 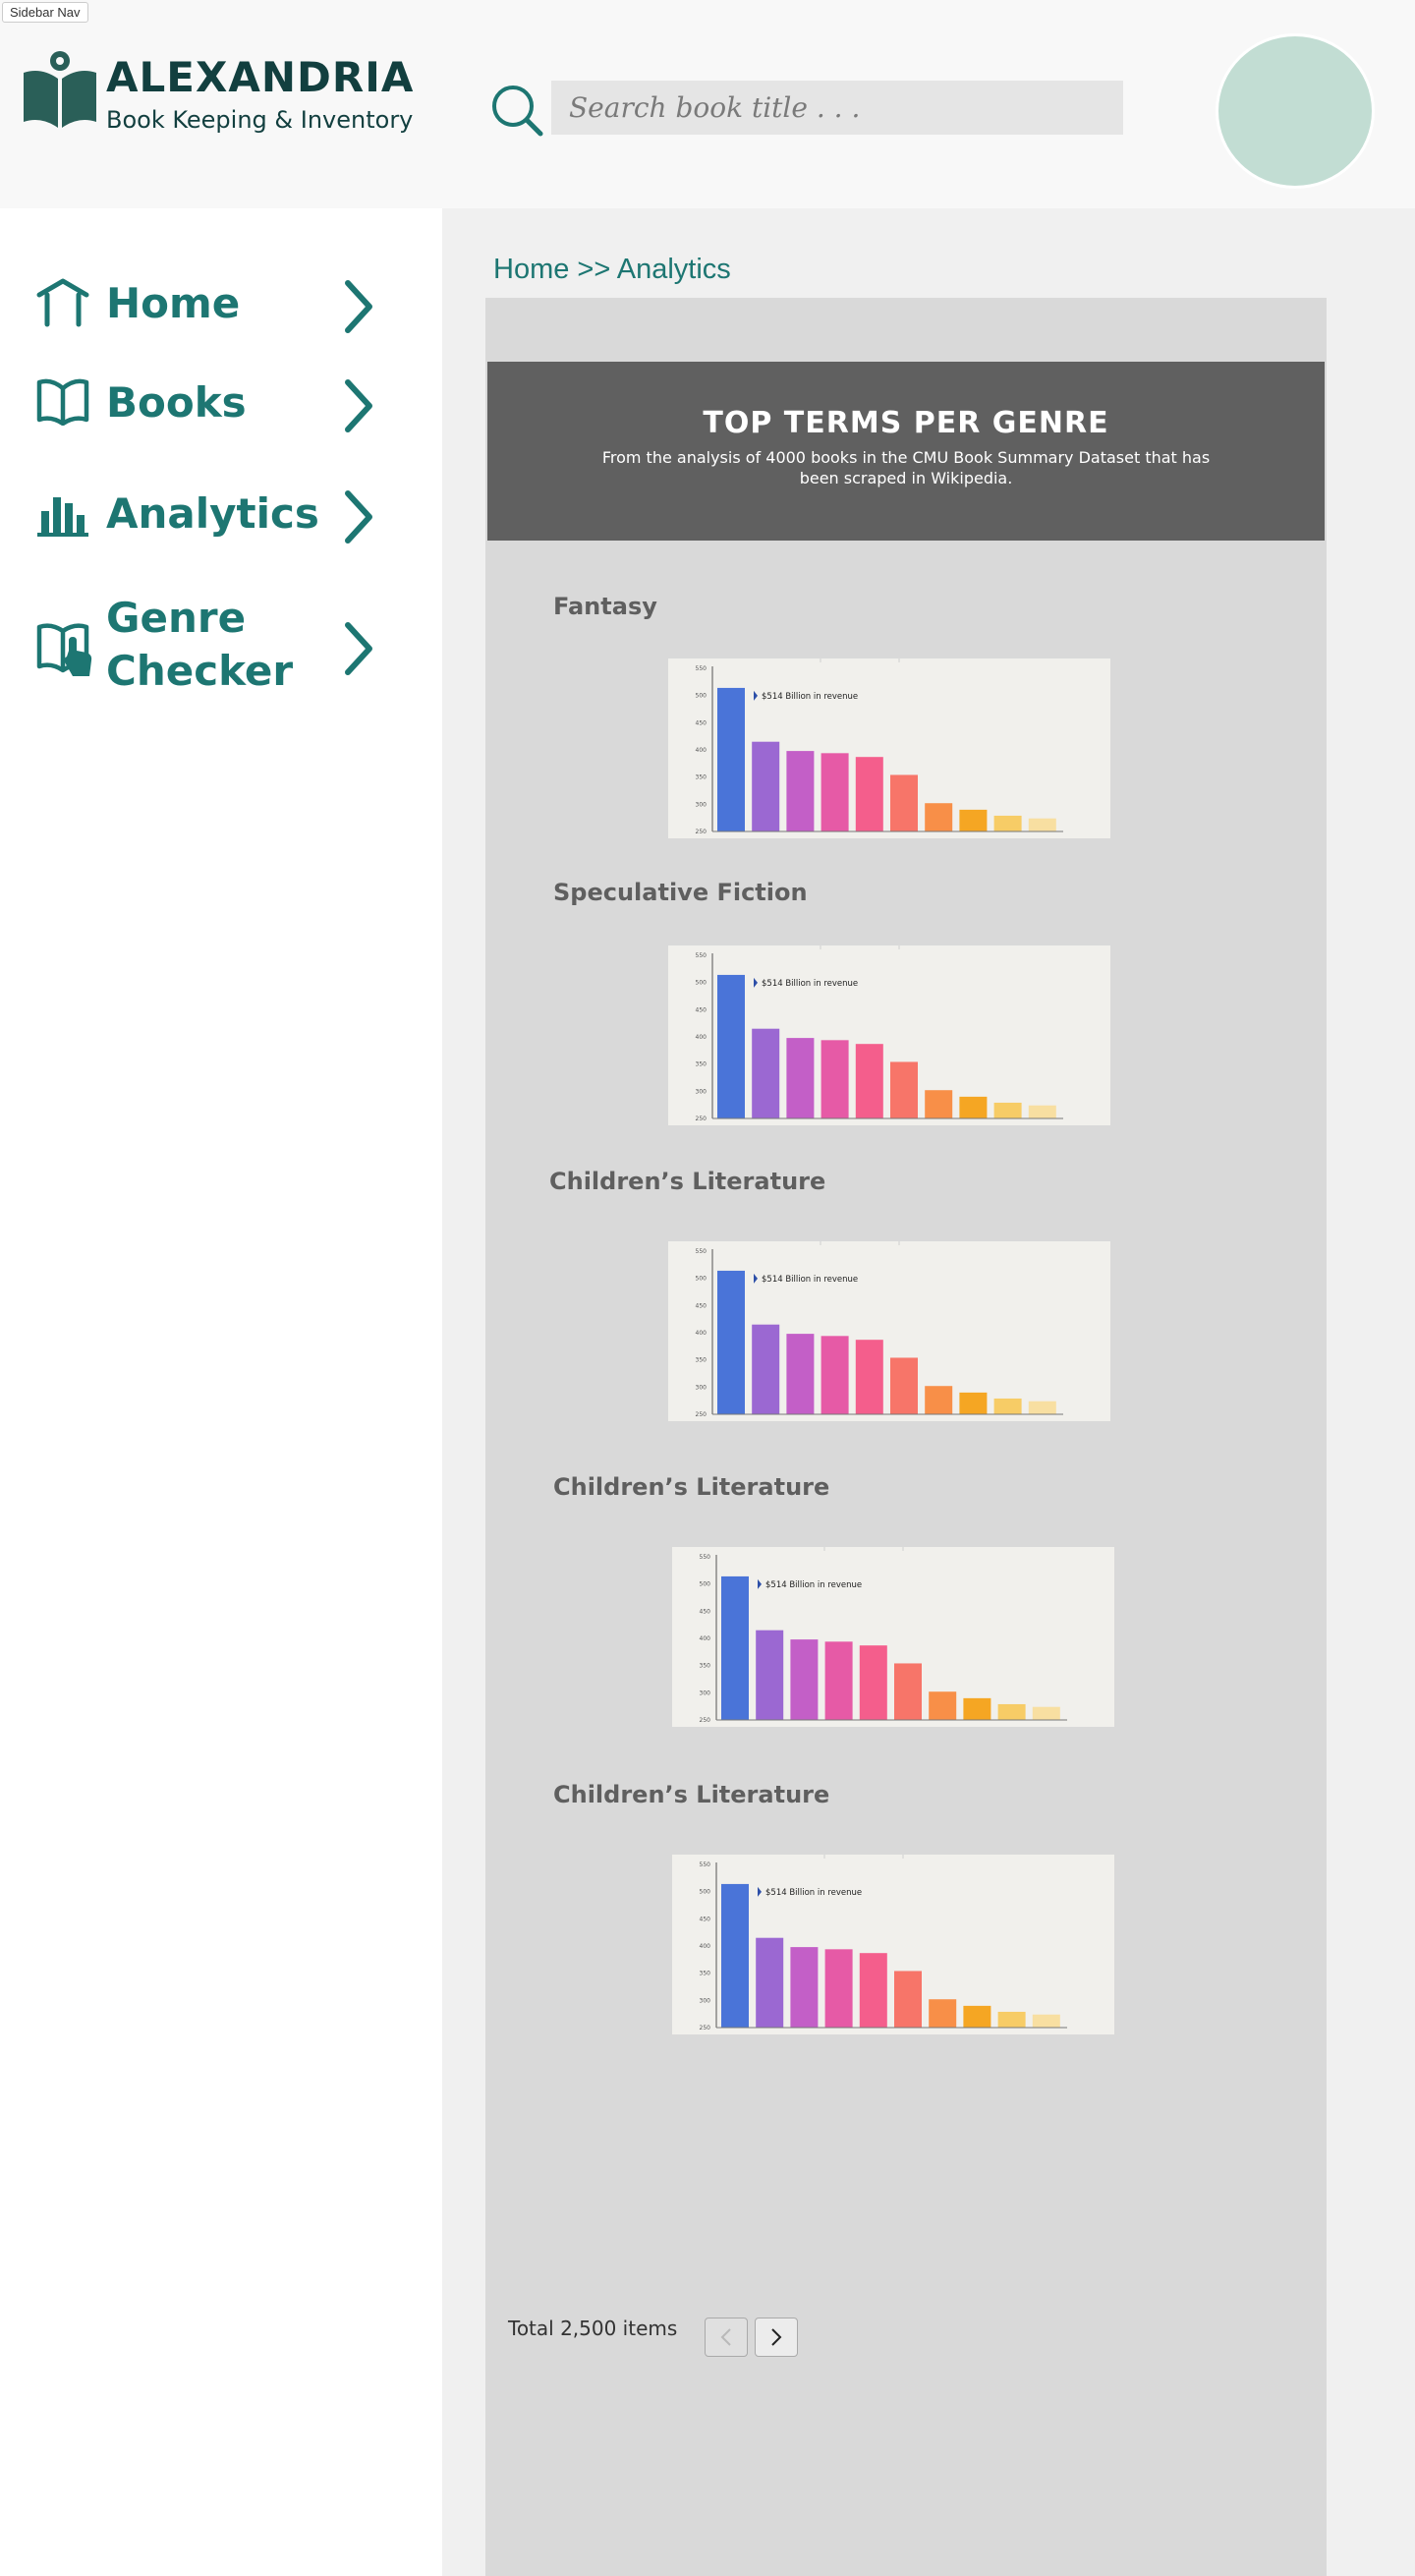 What do you see at coordinates (516, 111) in the screenshot?
I see `search-icon` at bounding box center [516, 111].